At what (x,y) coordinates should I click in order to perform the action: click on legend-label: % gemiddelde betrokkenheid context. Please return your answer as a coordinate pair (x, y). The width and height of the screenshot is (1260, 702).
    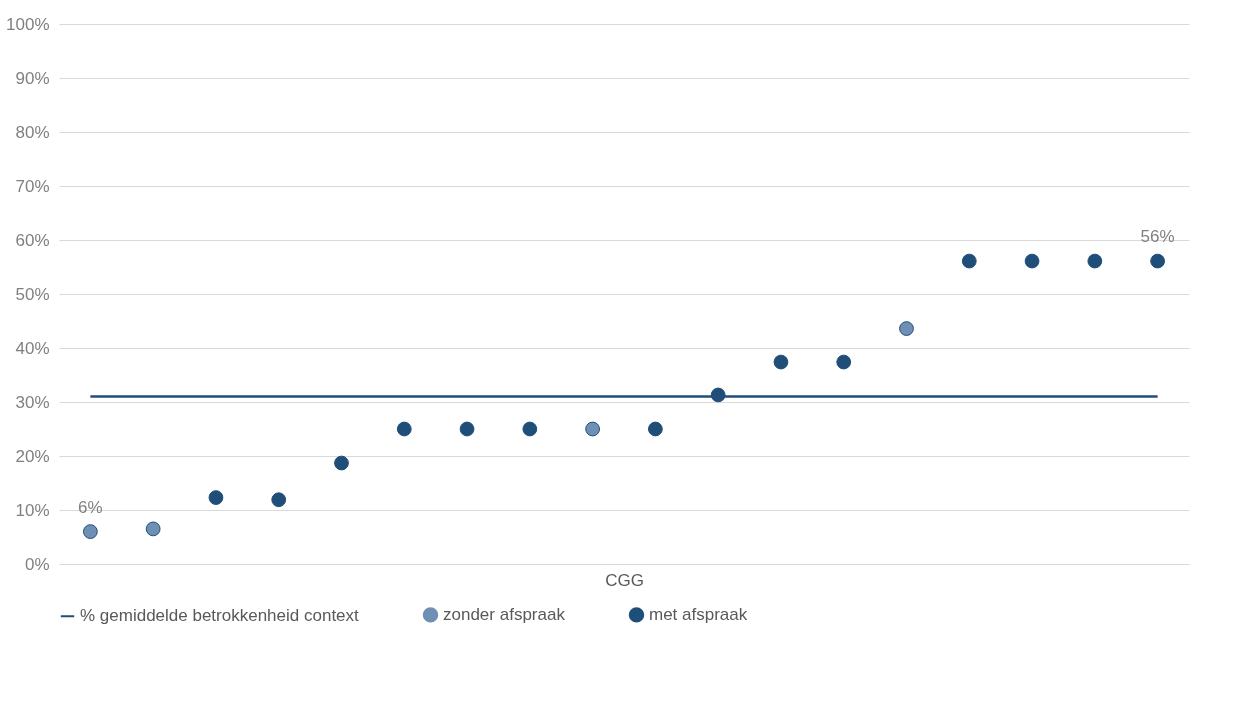
    Looking at the image, I should click on (220, 616).